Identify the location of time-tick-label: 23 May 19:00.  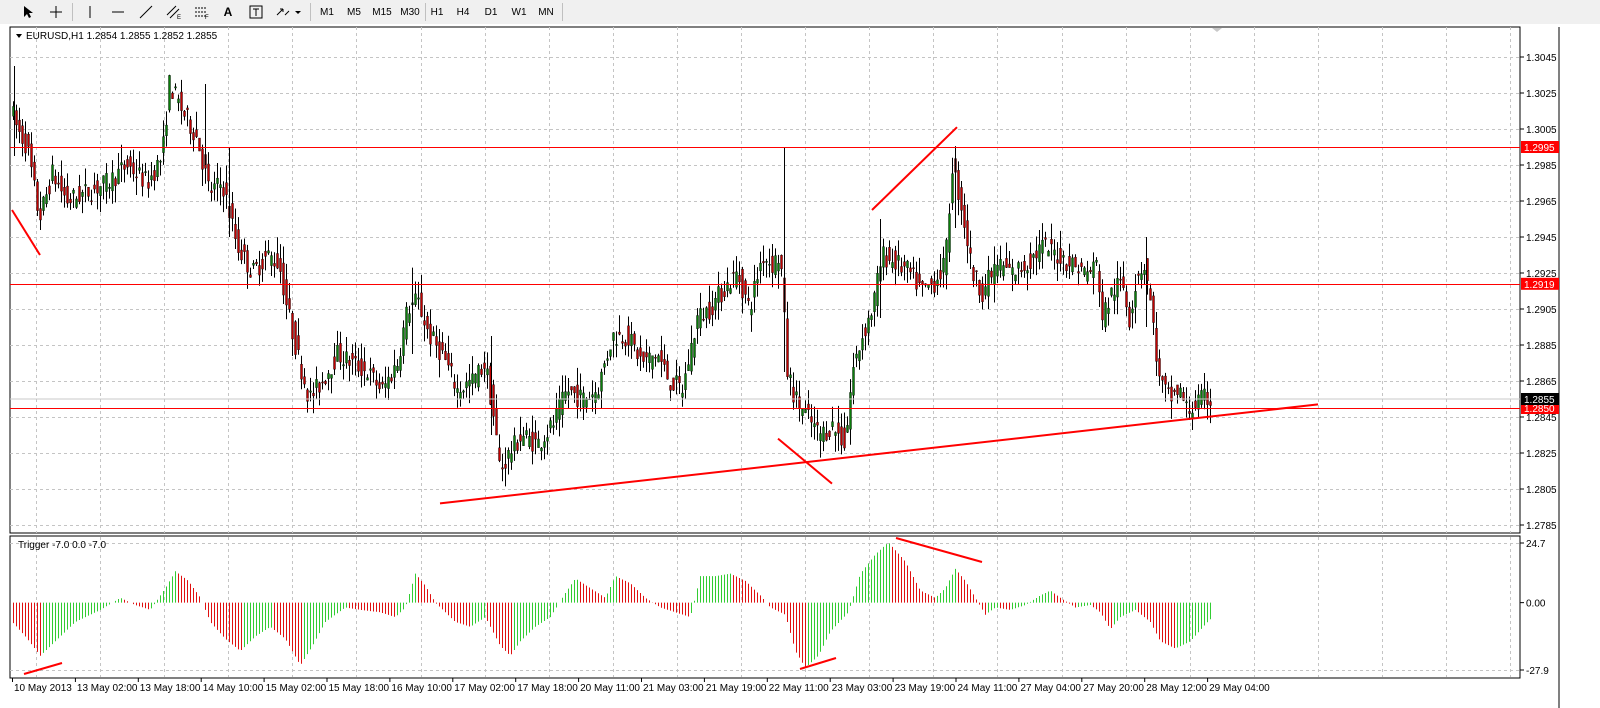
(925, 688).